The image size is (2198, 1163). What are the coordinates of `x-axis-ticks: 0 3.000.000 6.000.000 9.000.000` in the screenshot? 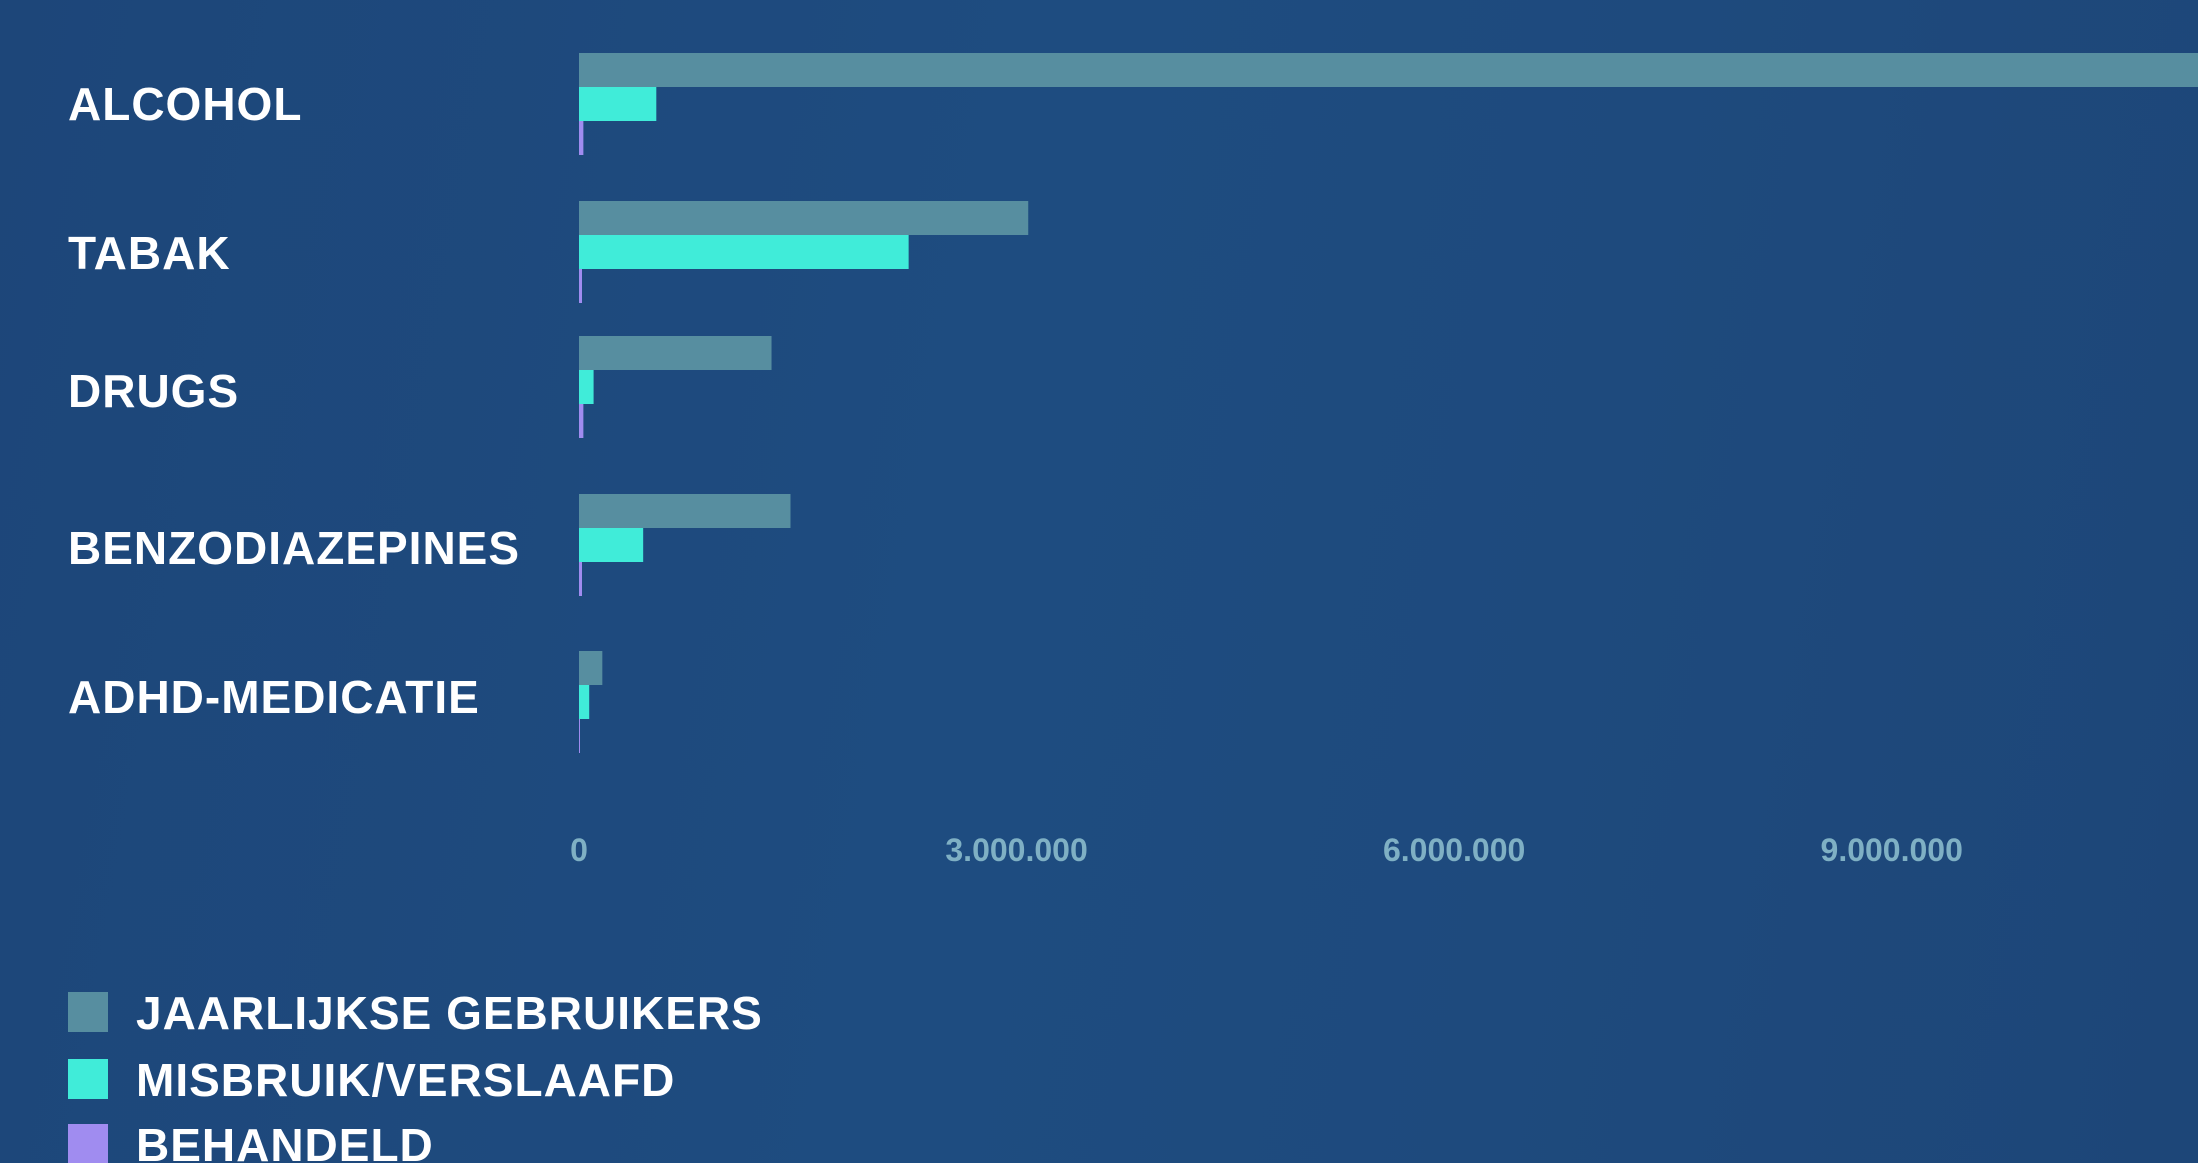 It's located at (1266, 850).